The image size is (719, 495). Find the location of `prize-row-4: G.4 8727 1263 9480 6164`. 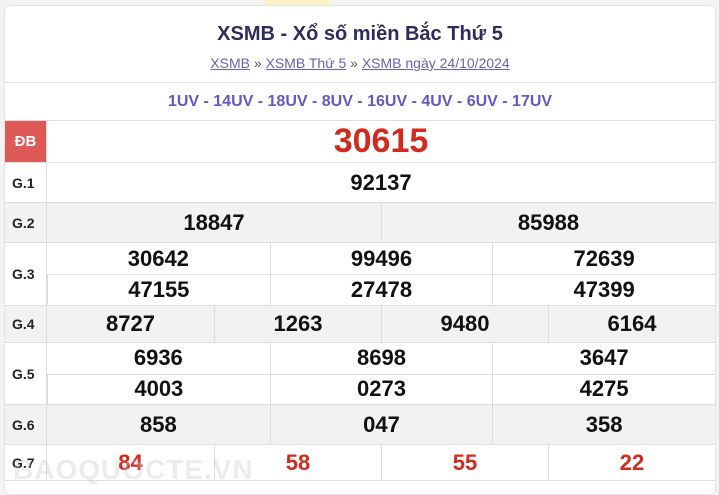

prize-row-4: G.4 8727 1263 9480 6164 is located at coordinates (360, 324).